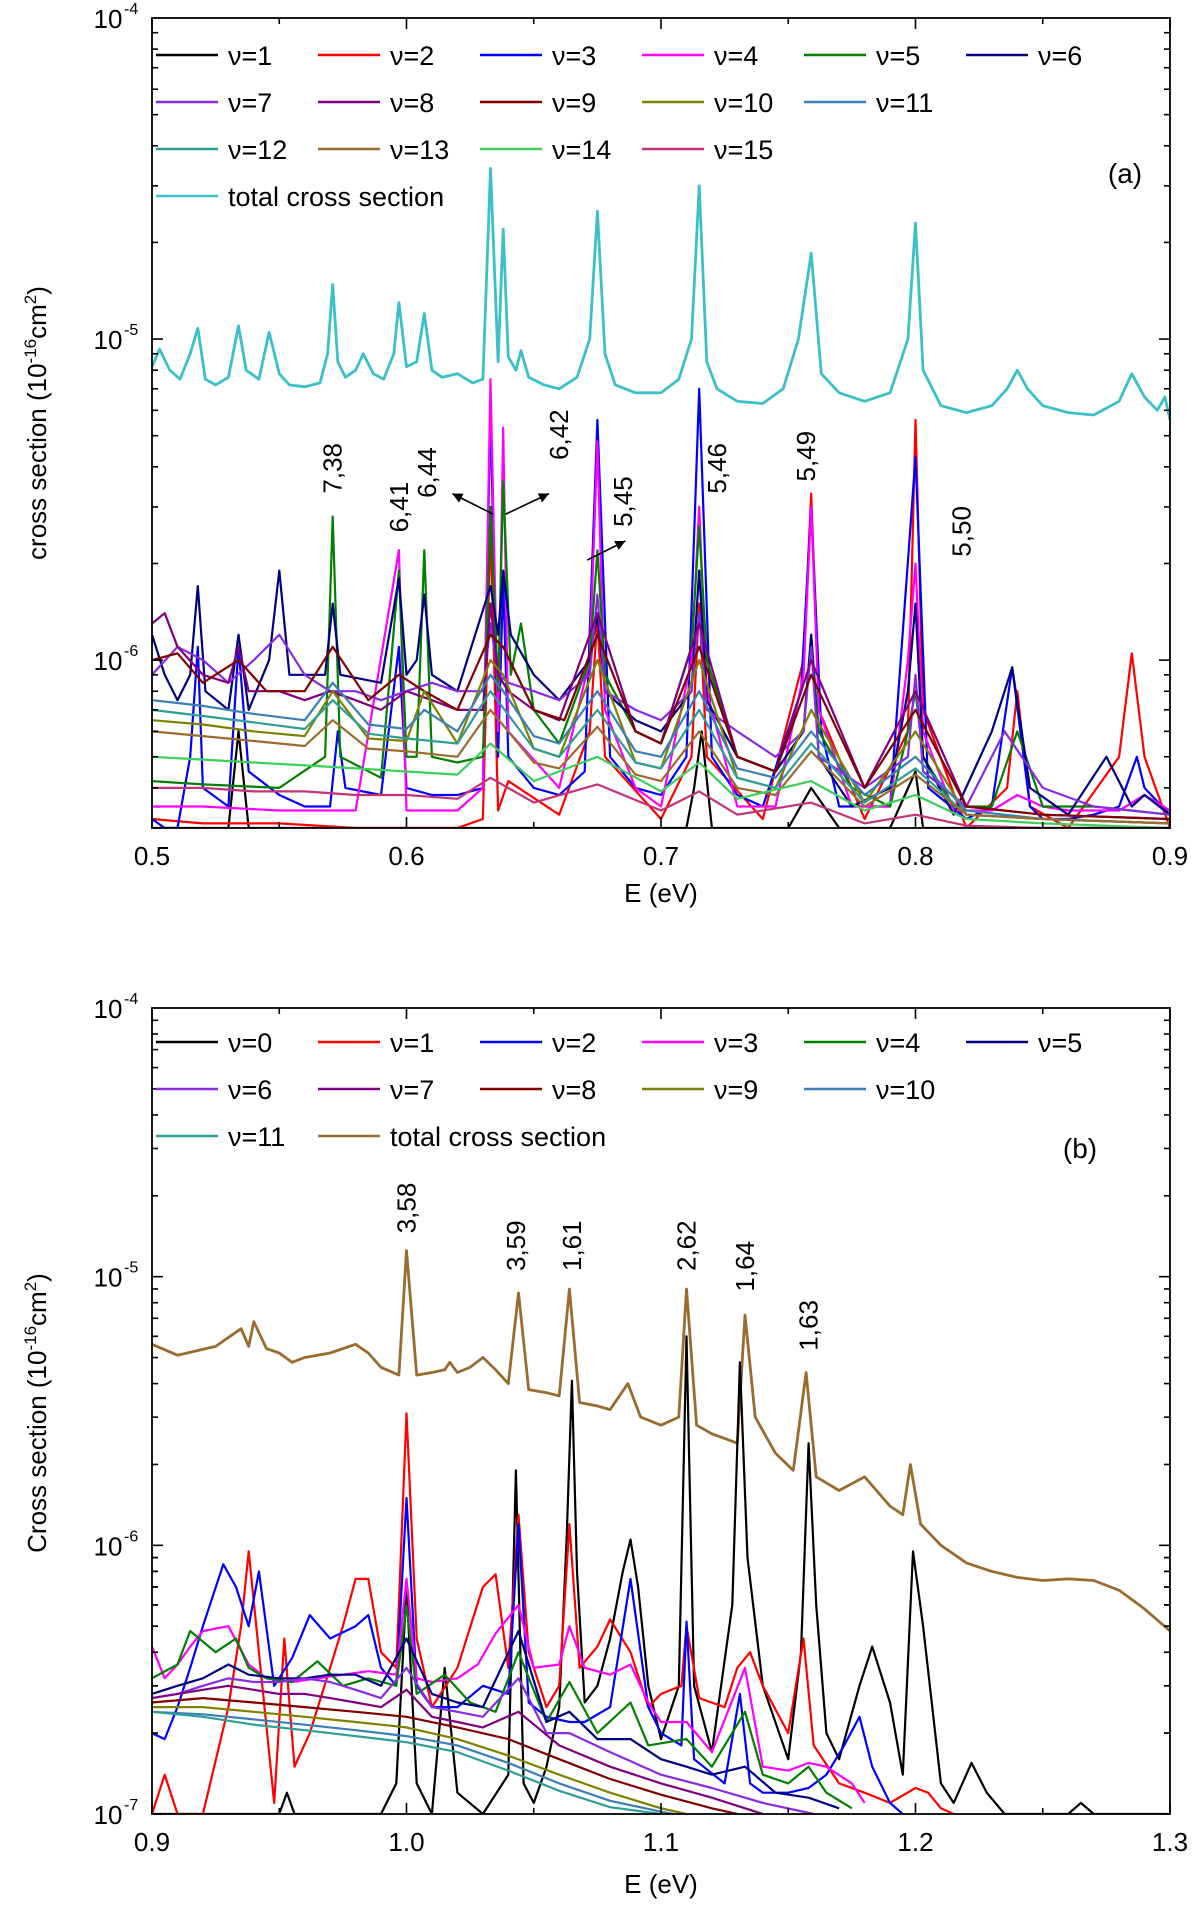  Describe the element at coordinates (406, 856) in the screenshot. I see `x-tick-label: 0.6` at that location.